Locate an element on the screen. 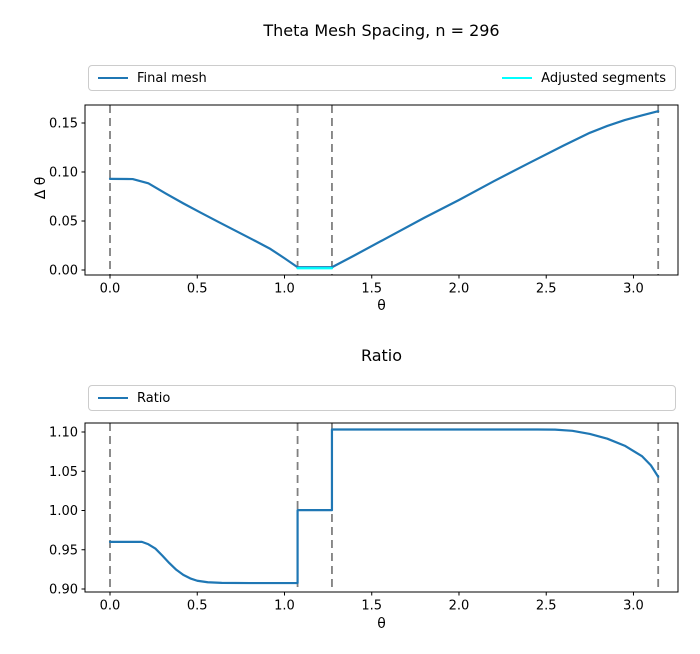 The image size is (700, 654). y-tick-label: 1.05 is located at coordinates (63, 472).